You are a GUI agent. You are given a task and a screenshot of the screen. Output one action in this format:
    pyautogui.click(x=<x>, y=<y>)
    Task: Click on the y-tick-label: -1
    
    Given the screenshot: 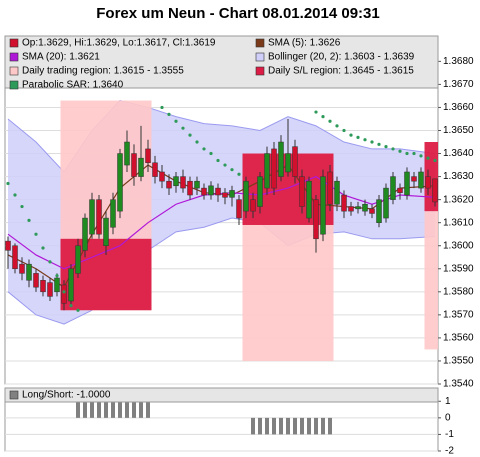 What is the action you would take?
    pyautogui.click(x=449, y=434)
    